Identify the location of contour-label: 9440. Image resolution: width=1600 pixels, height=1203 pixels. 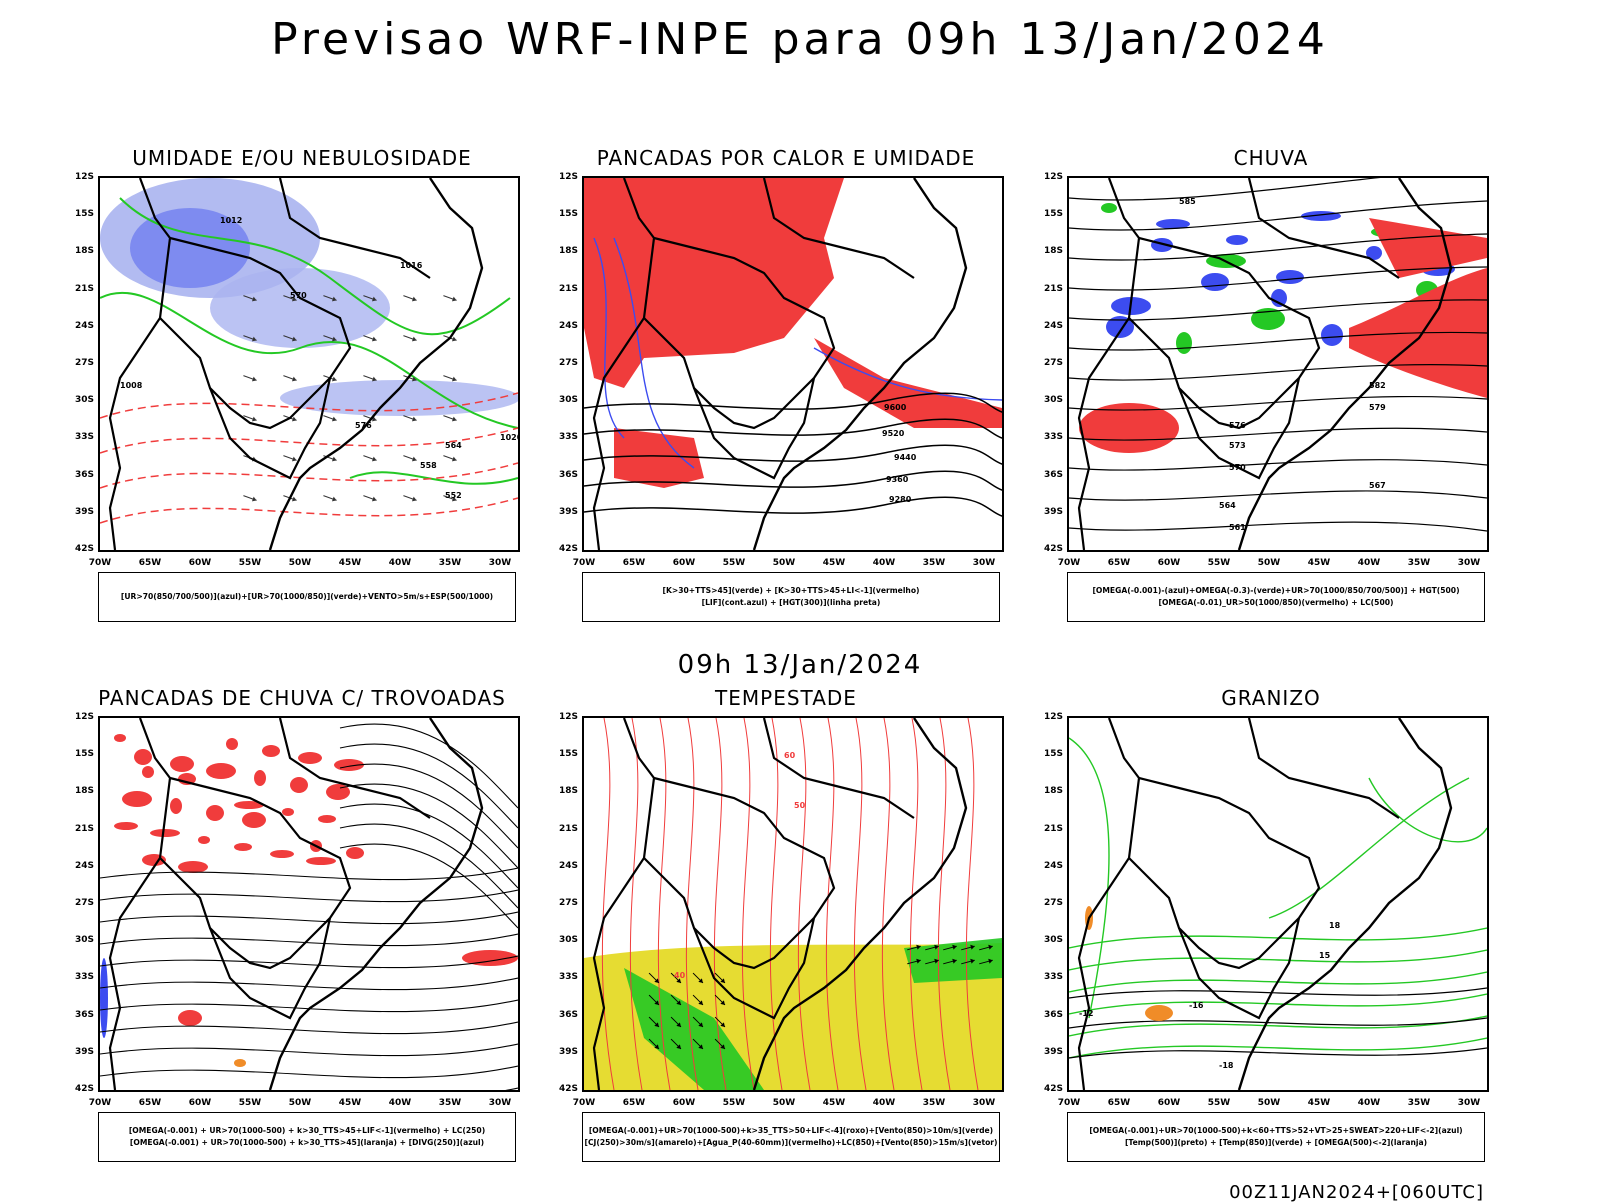
(905, 457).